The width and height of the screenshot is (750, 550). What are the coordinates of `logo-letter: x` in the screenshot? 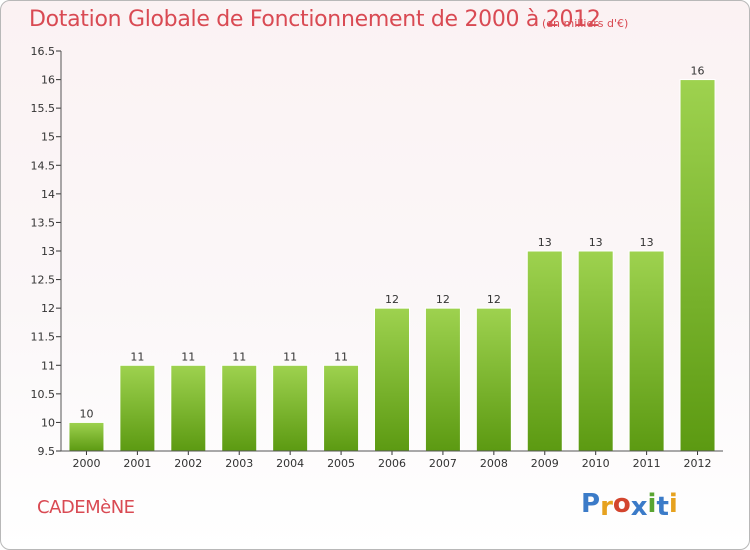 It's located at (639, 507).